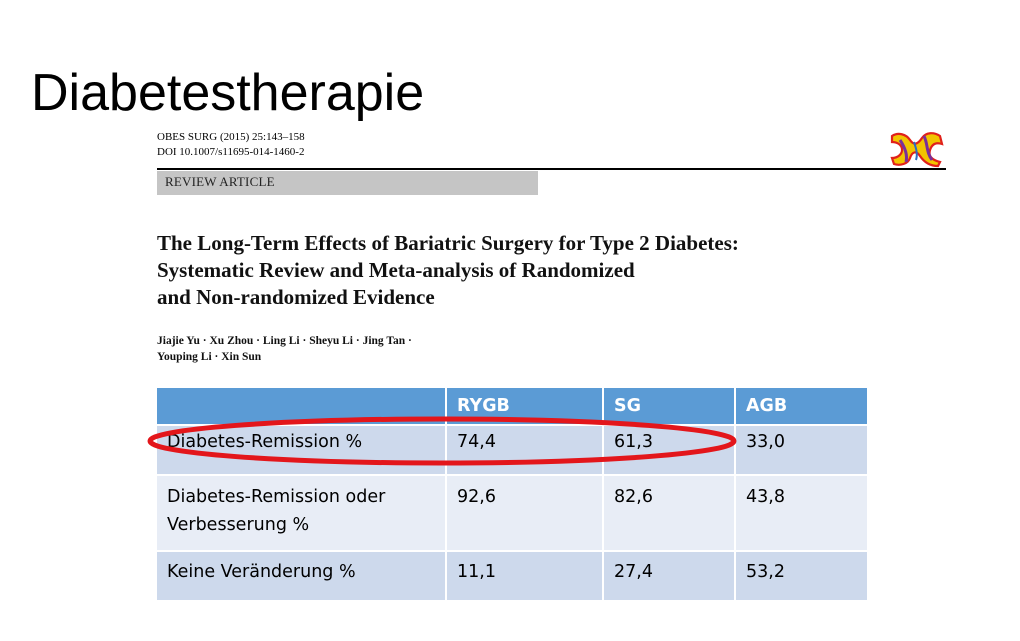  I want to click on header-empty-cell, so click(301, 406).